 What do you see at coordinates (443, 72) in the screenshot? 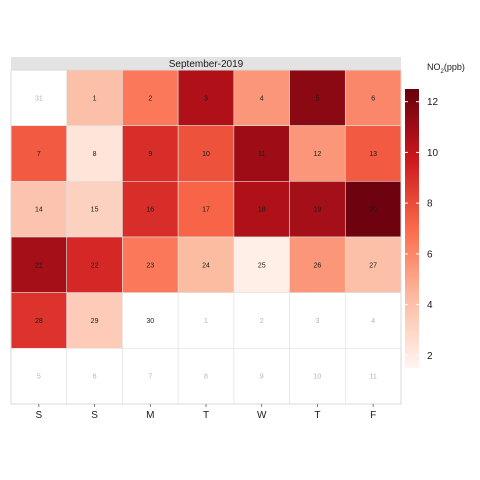
I see `legend-title-subscript: 2` at bounding box center [443, 72].